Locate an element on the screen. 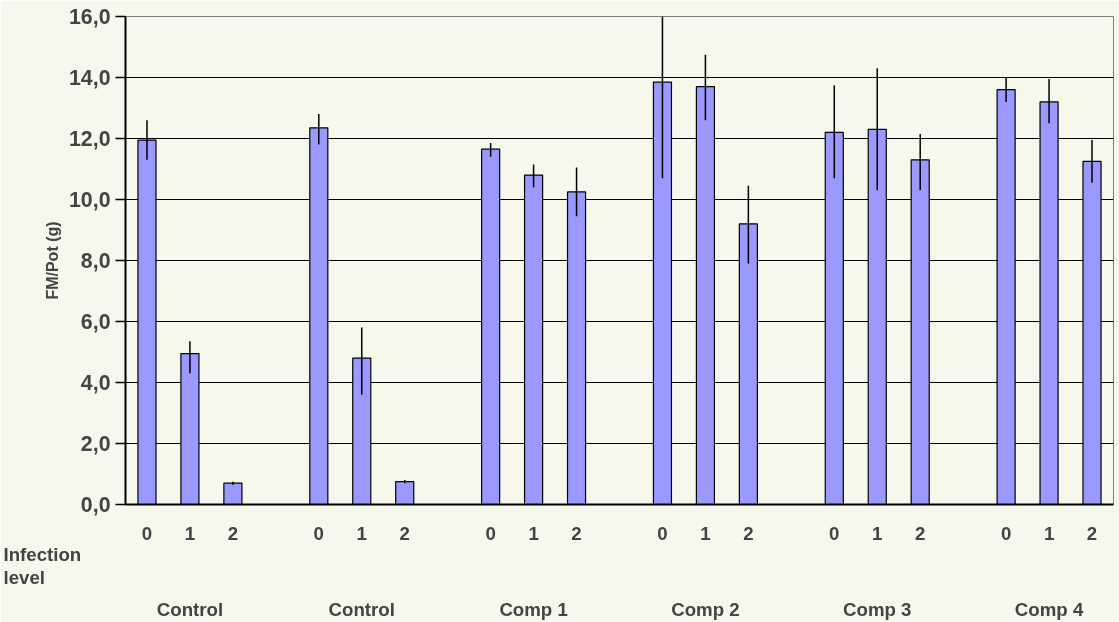 This screenshot has width=1119, height=622. y-tick-label: 6,0 is located at coordinates (95, 322).